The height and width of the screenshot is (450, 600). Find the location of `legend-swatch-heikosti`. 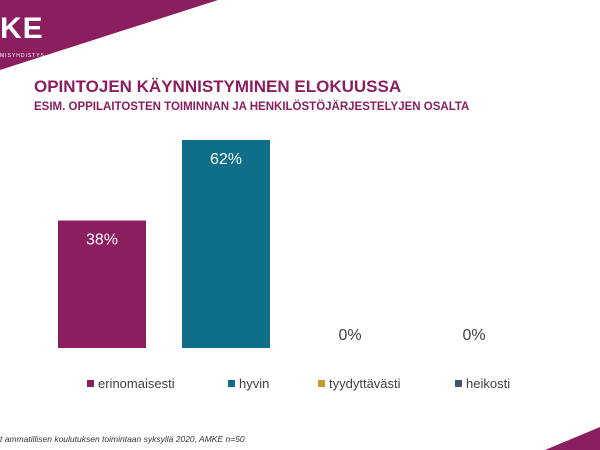

legend-swatch-heikosti is located at coordinates (458, 383).